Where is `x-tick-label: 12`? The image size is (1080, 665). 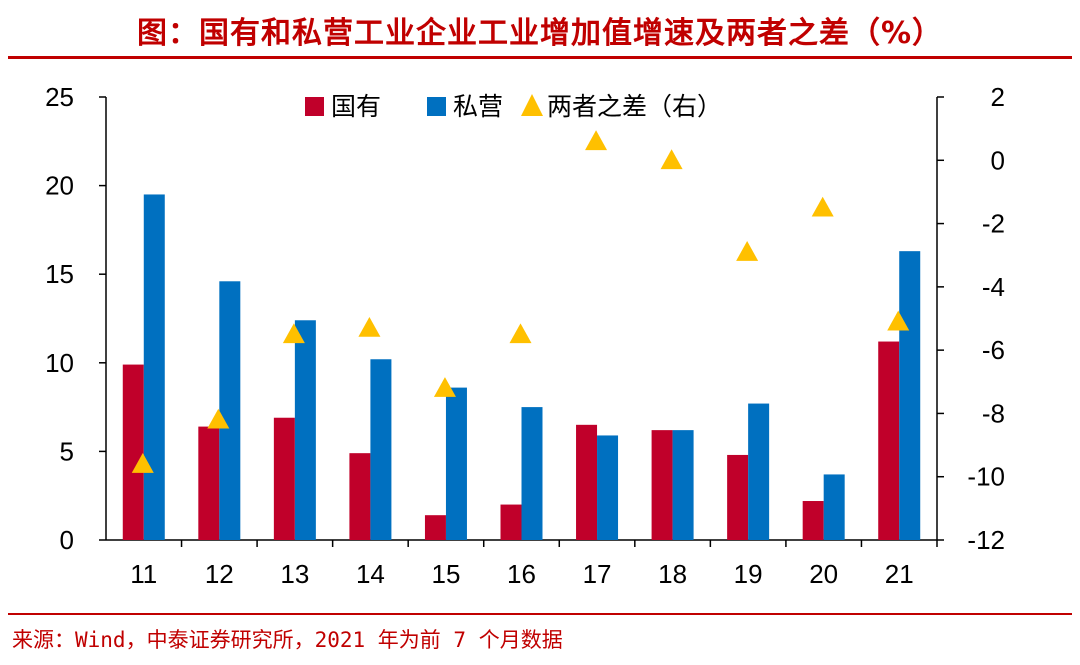 x-tick-label: 12 is located at coordinates (219, 574).